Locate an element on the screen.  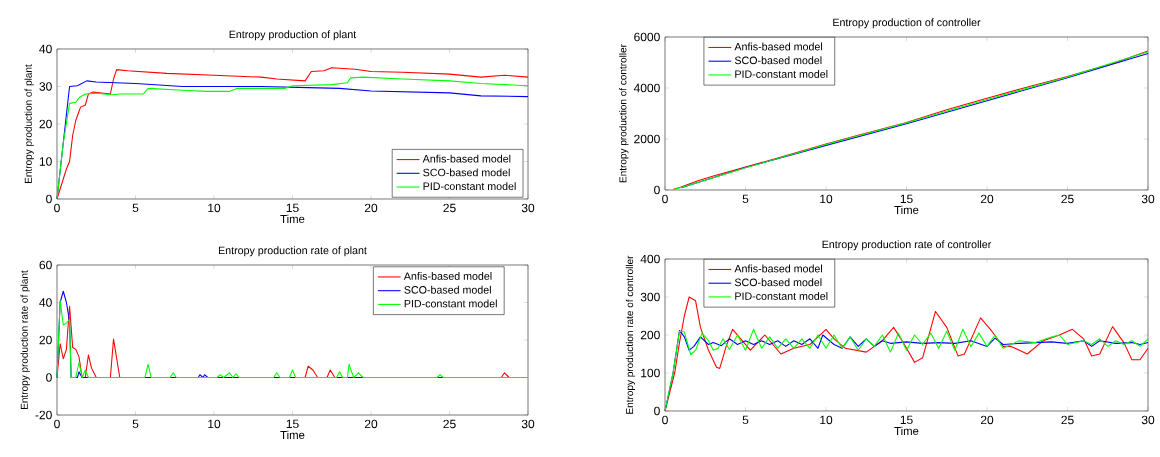
y-tick-label: 60 is located at coordinates (45, 265).